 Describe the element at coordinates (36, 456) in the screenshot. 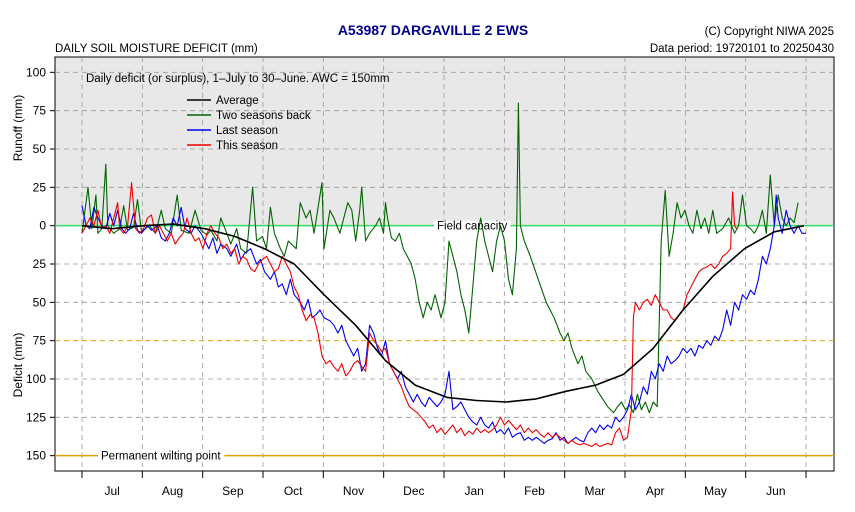

I see `y-tick-label: 150` at that location.